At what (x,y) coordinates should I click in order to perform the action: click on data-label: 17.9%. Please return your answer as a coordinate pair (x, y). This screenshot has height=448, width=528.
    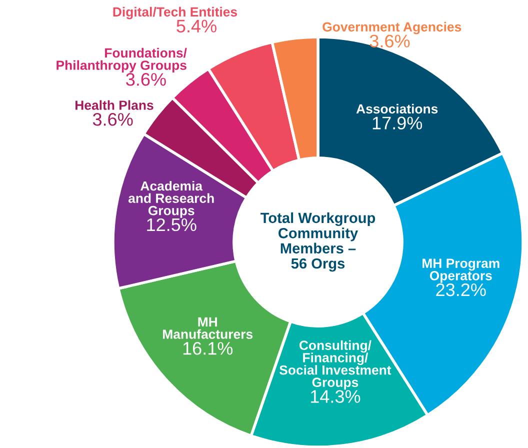
    Looking at the image, I should click on (397, 123).